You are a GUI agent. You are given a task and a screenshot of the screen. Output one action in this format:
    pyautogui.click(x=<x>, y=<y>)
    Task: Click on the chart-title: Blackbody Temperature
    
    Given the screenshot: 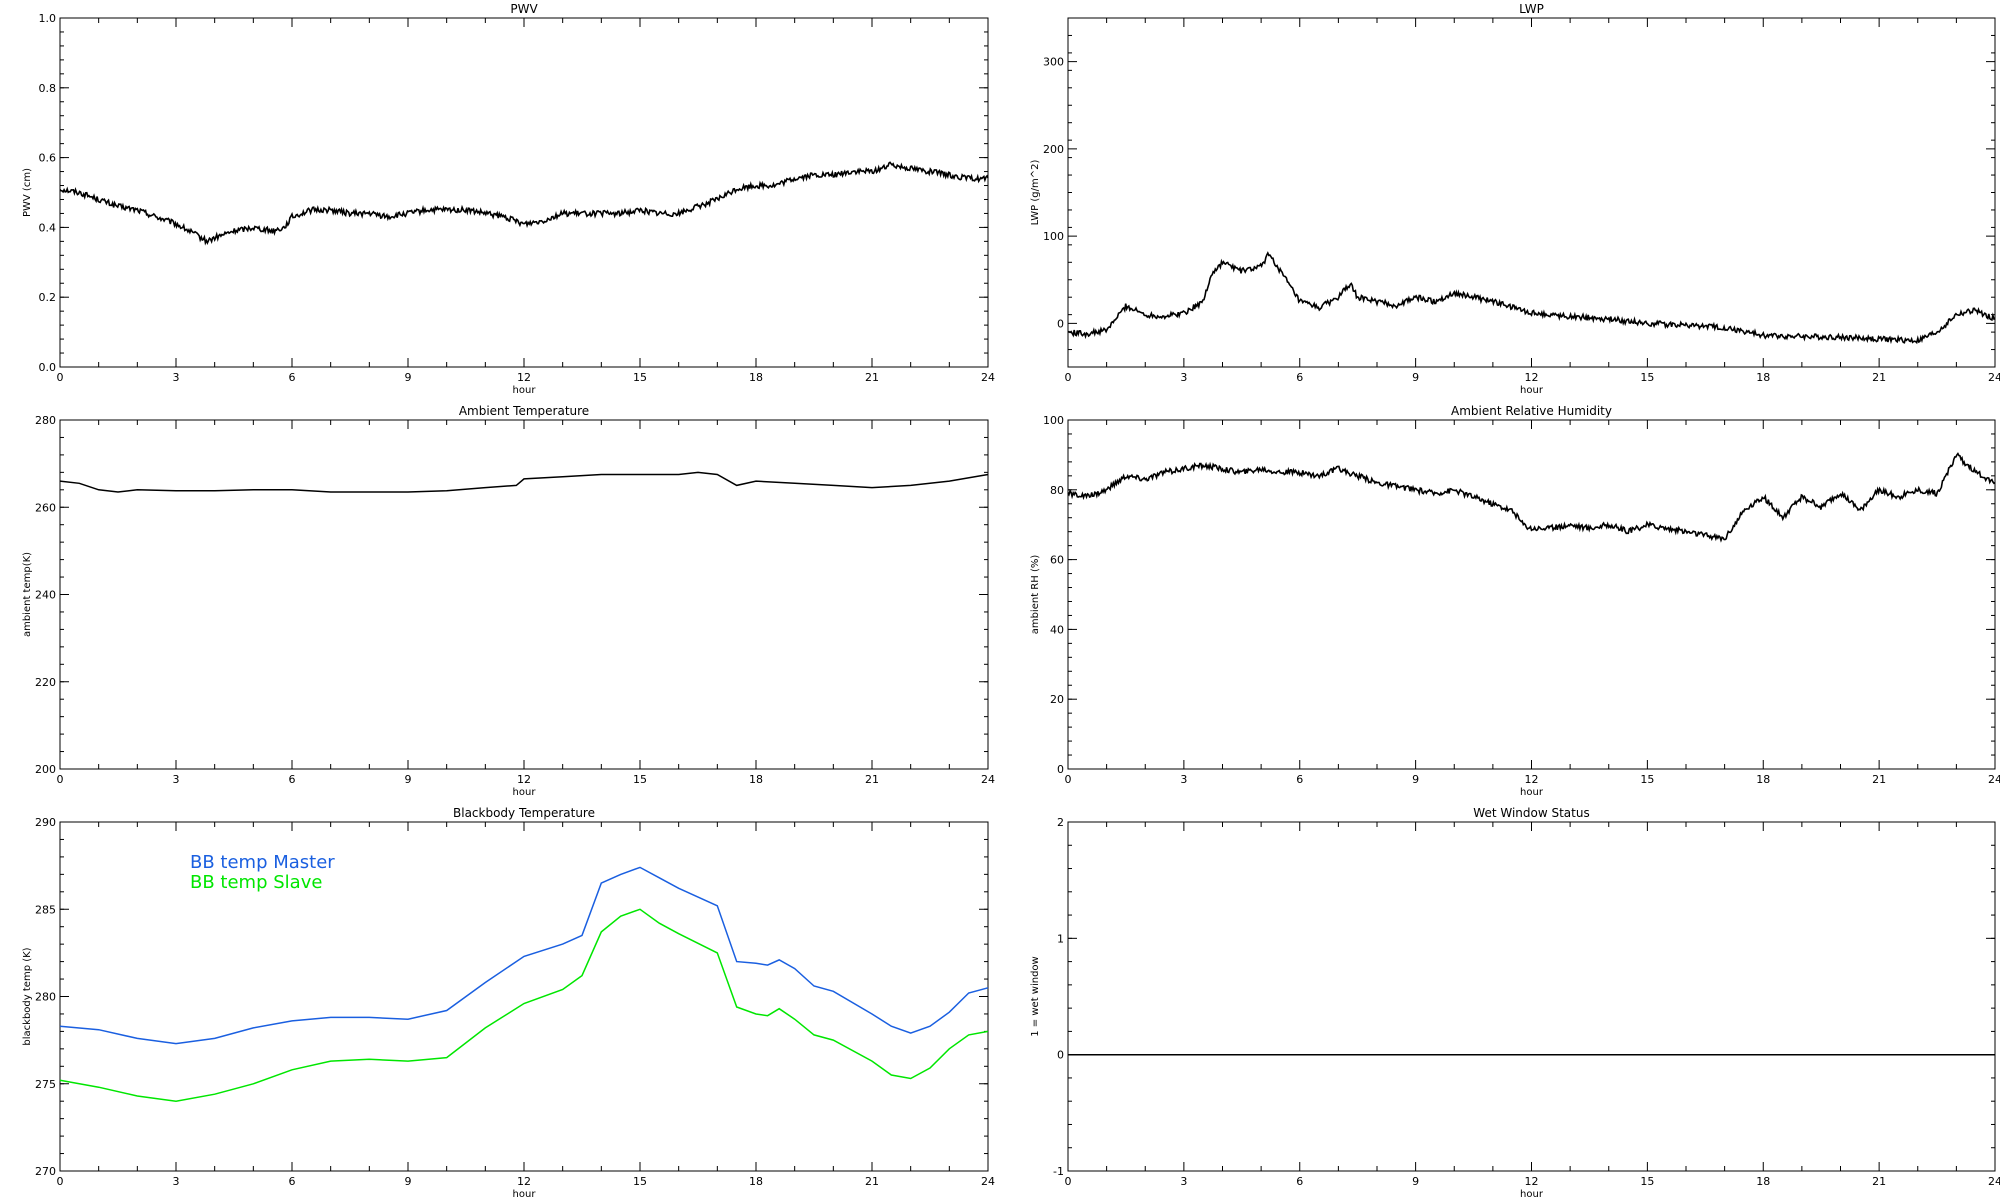 What is the action you would take?
    pyautogui.click(x=524, y=813)
    